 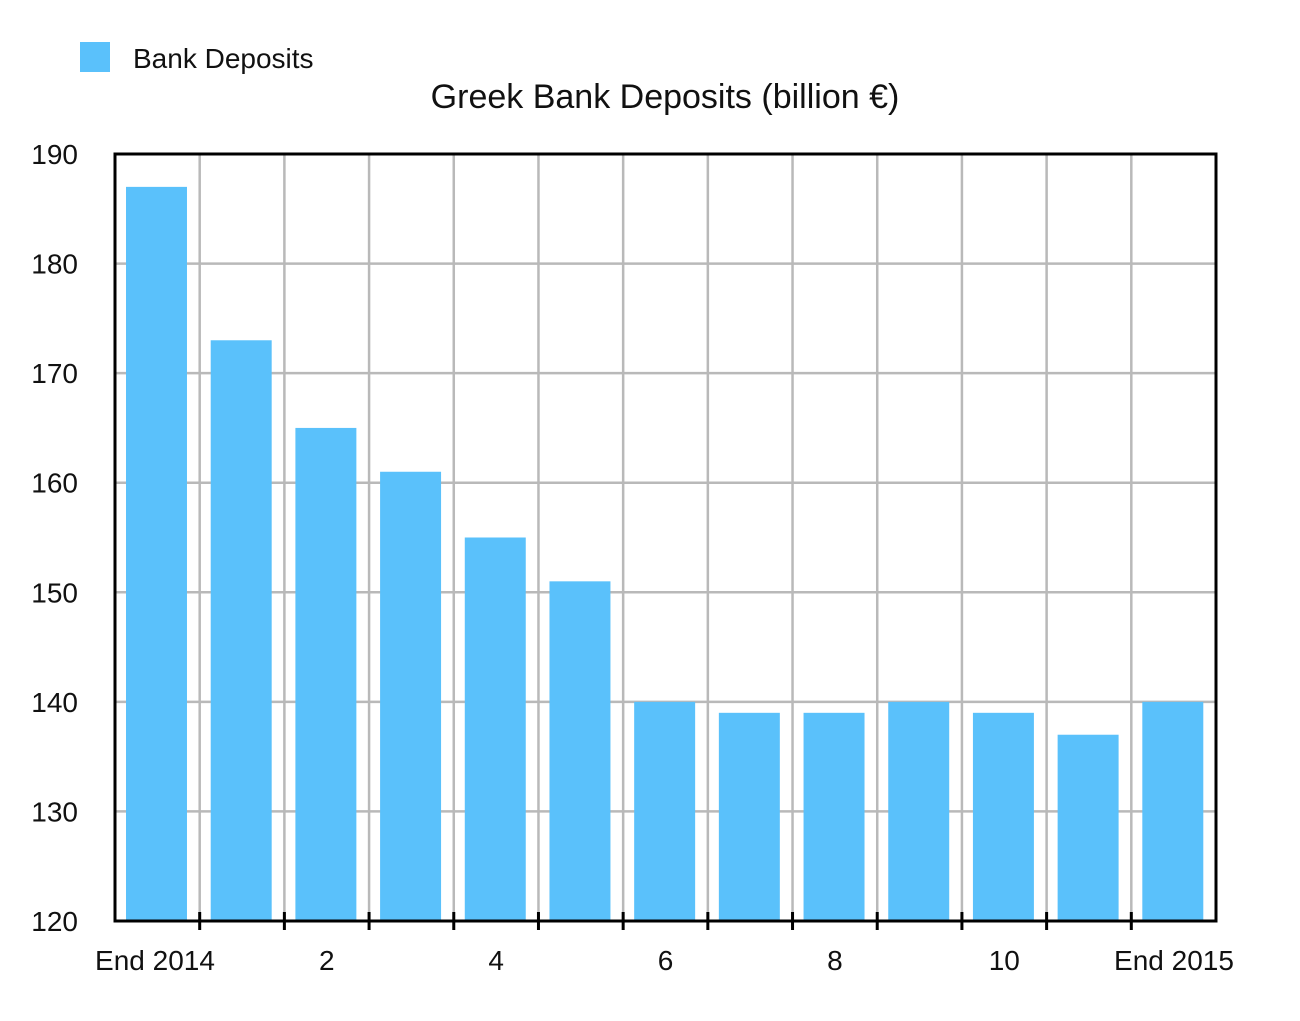 I want to click on y-tick-label: 150, so click(x=54, y=592).